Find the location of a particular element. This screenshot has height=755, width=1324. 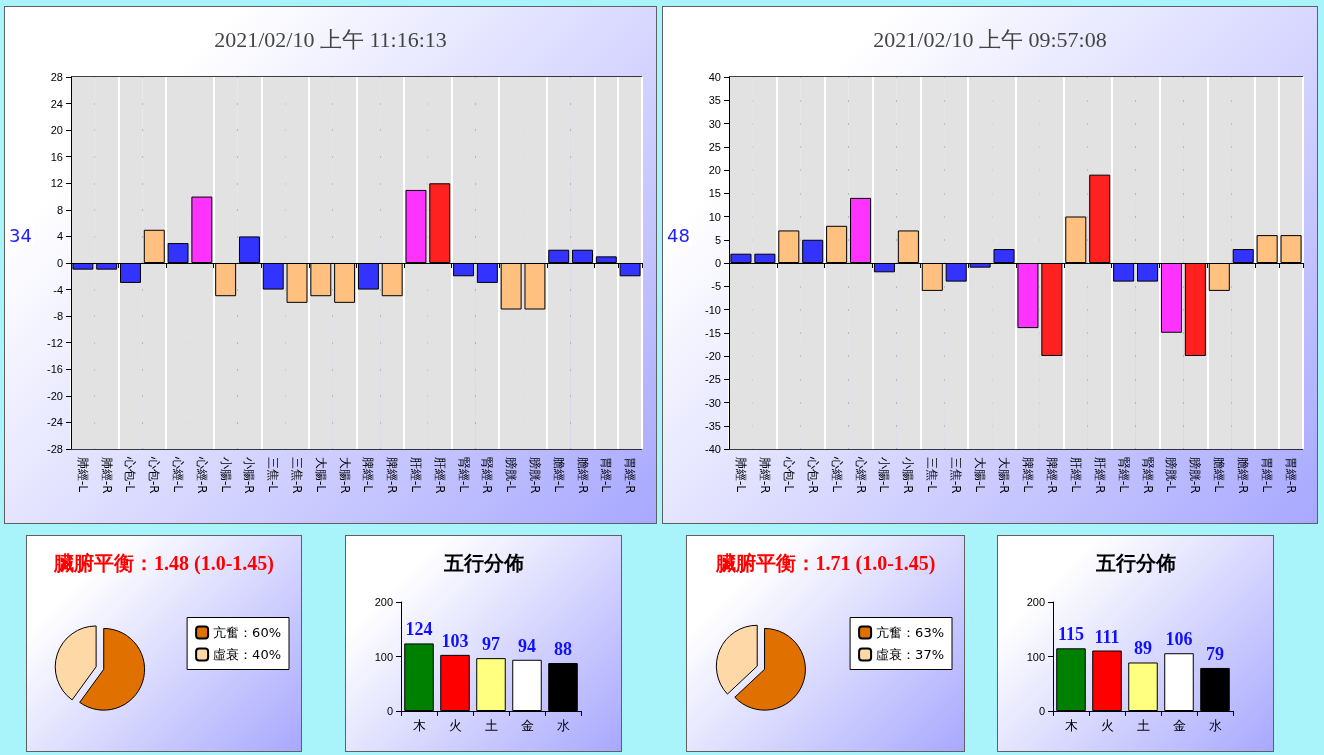

y-tick-label: 8 is located at coordinates (59, 209).